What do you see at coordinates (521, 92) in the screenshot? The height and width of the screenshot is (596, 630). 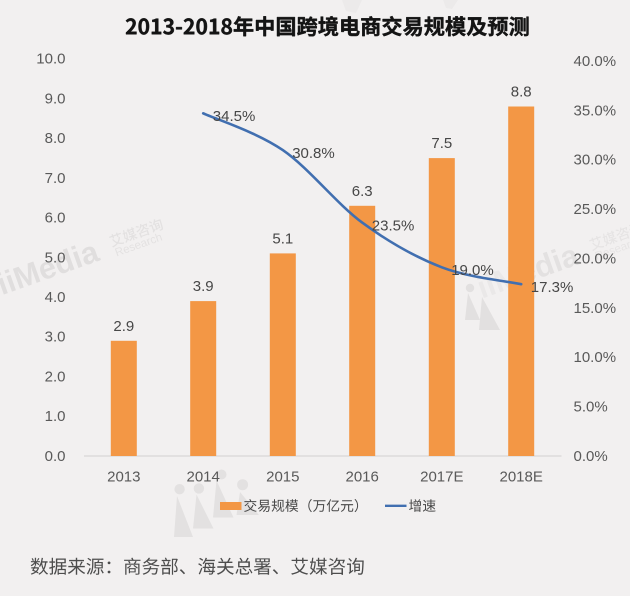 I see `svg-text: 8.8` at bounding box center [521, 92].